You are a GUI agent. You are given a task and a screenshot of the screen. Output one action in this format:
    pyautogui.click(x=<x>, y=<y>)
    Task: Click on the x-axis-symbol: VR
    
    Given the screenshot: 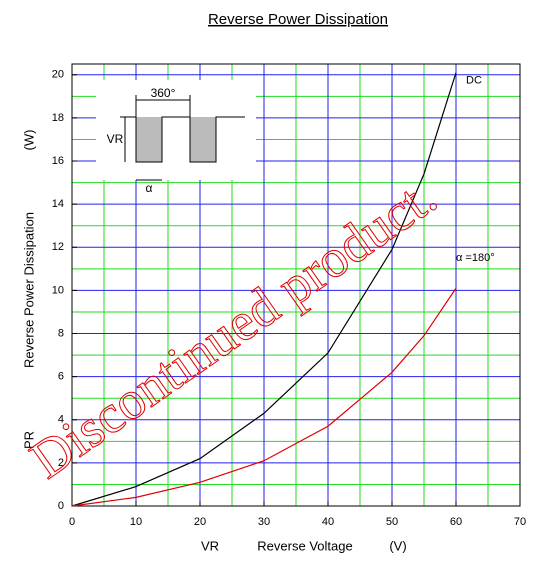 What is the action you would take?
    pyautogui.click(x=210, y=545)
    